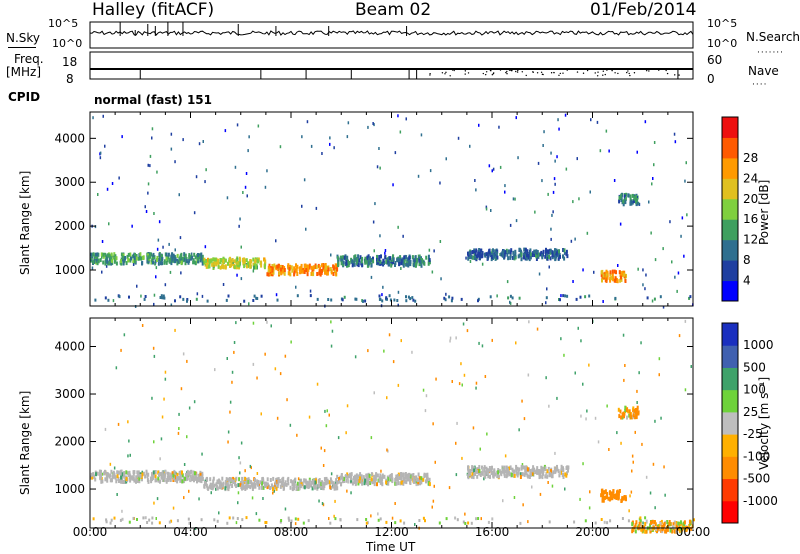 This screenshot has width=800, height=554. I want to click on freq-tick-top: 18, so click(70, 62).